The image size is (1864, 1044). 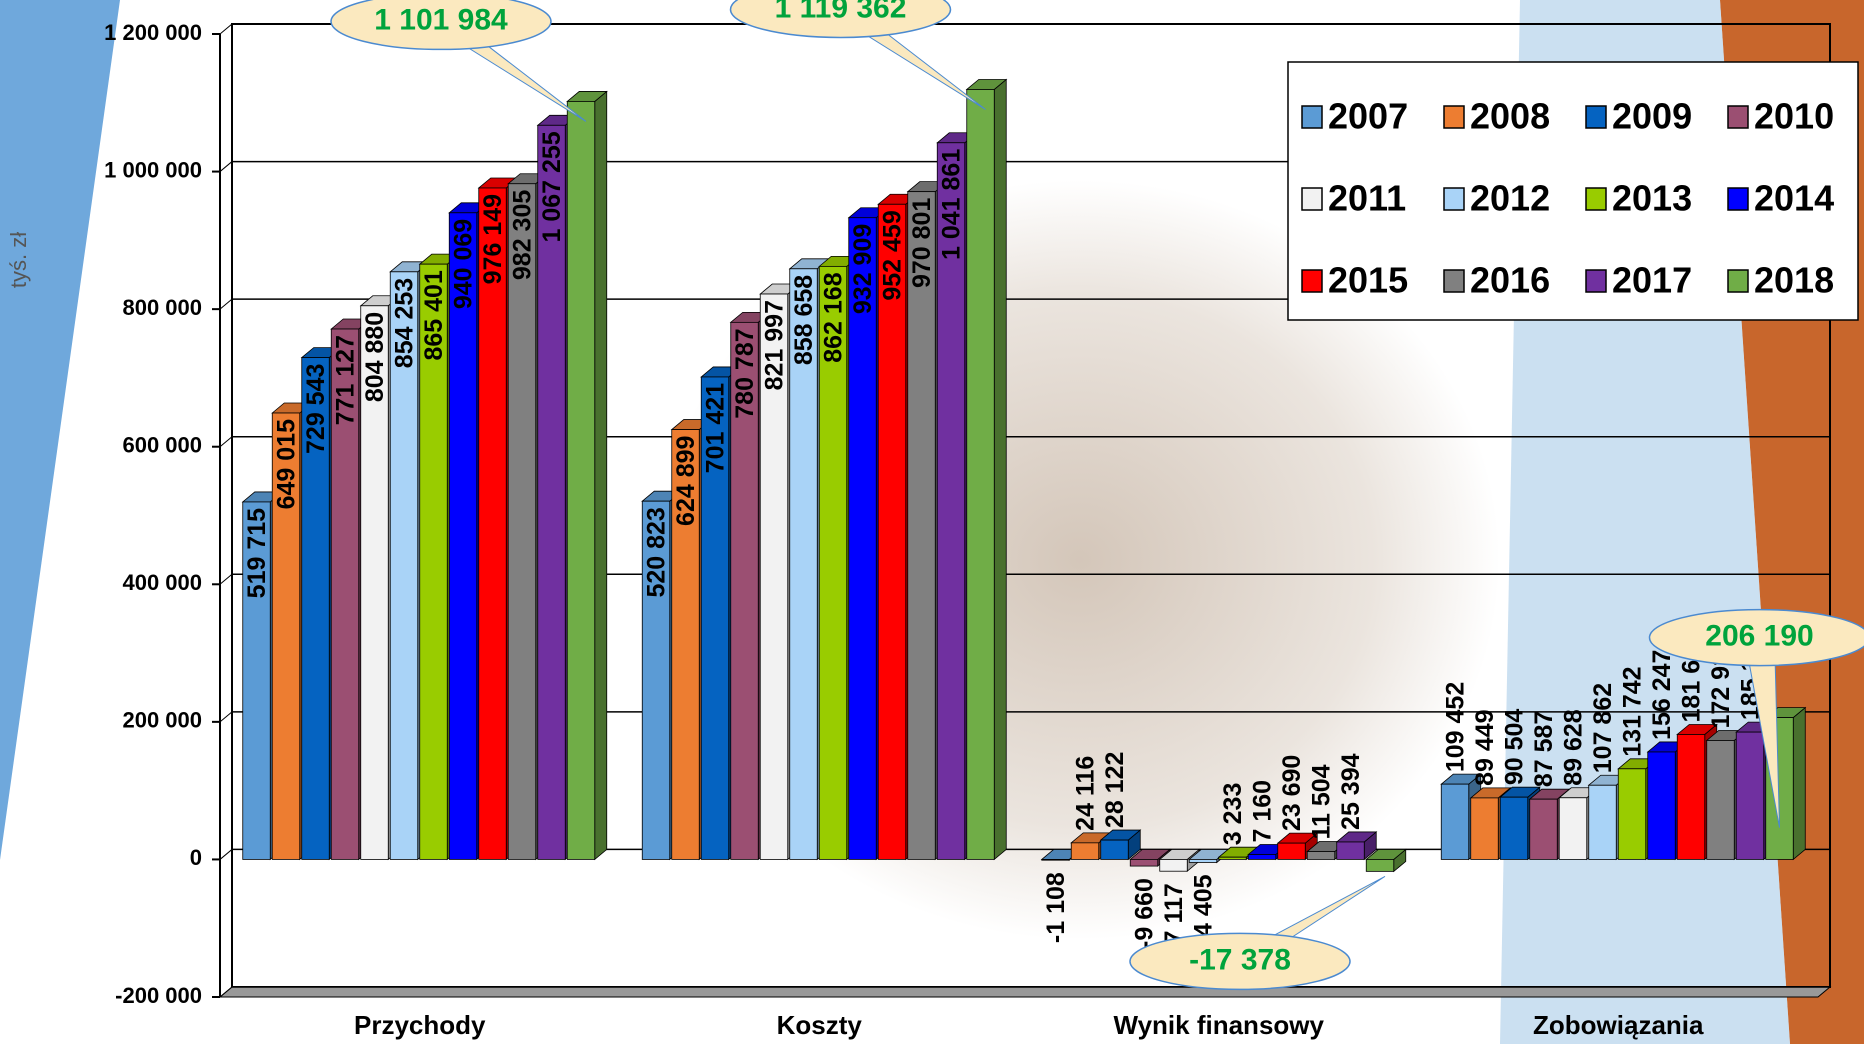 I want to click on value-label: 206 190, so click(x=1759, y=636).